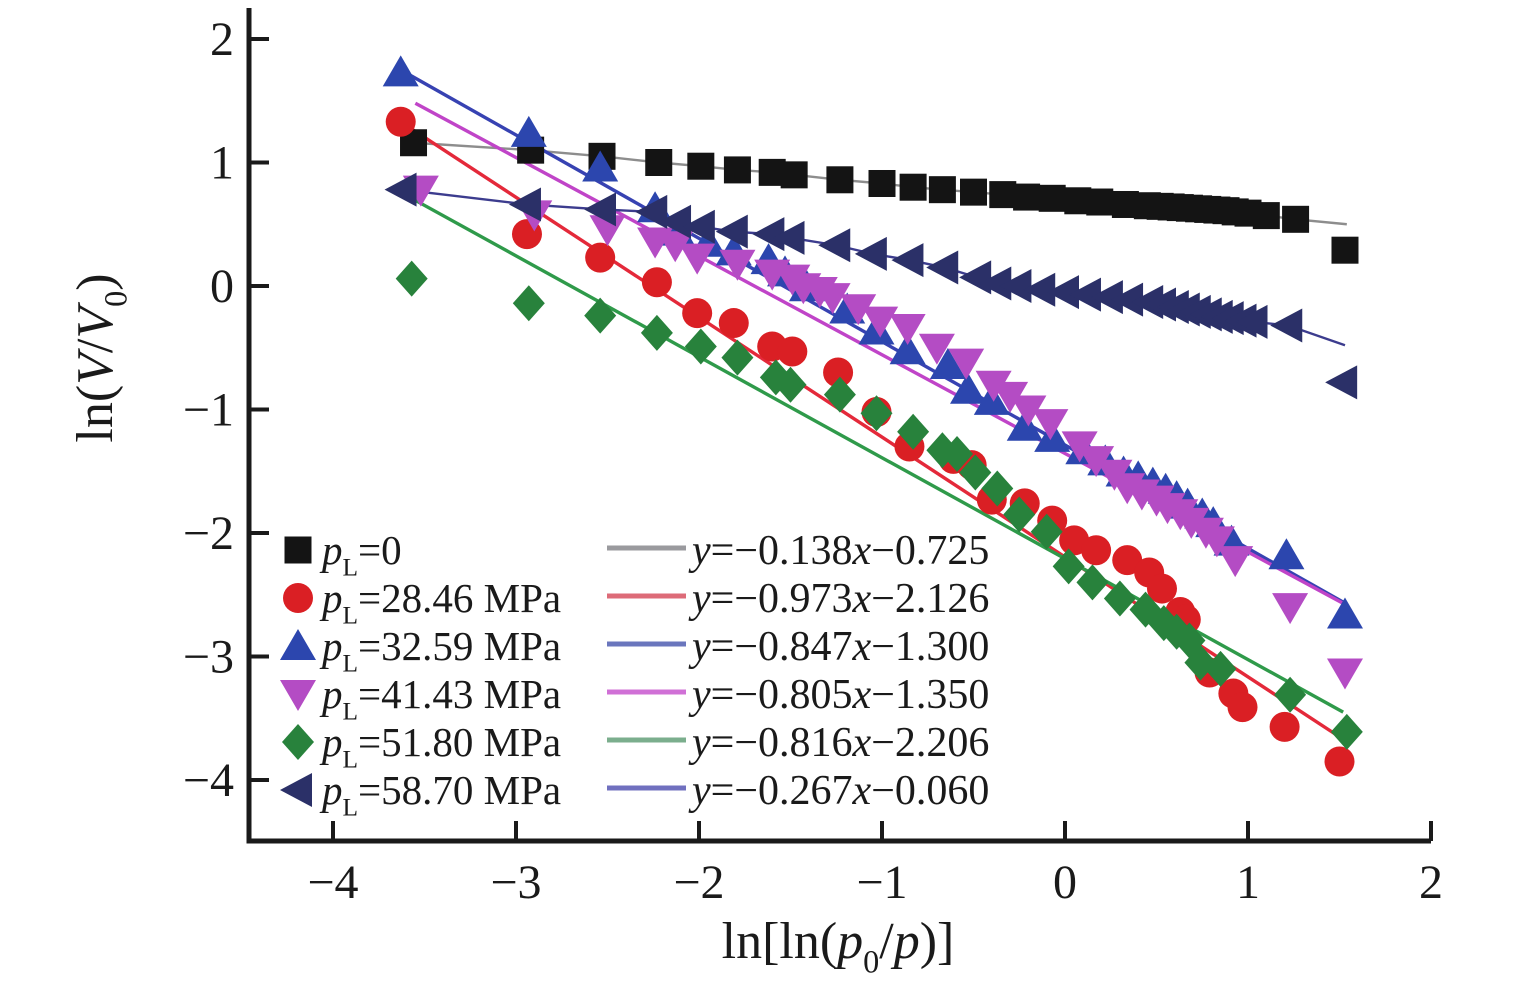  Describe the element at coordinates (780, 941) in the screenshot. I see `text-segment: ln[ln(` at that location.